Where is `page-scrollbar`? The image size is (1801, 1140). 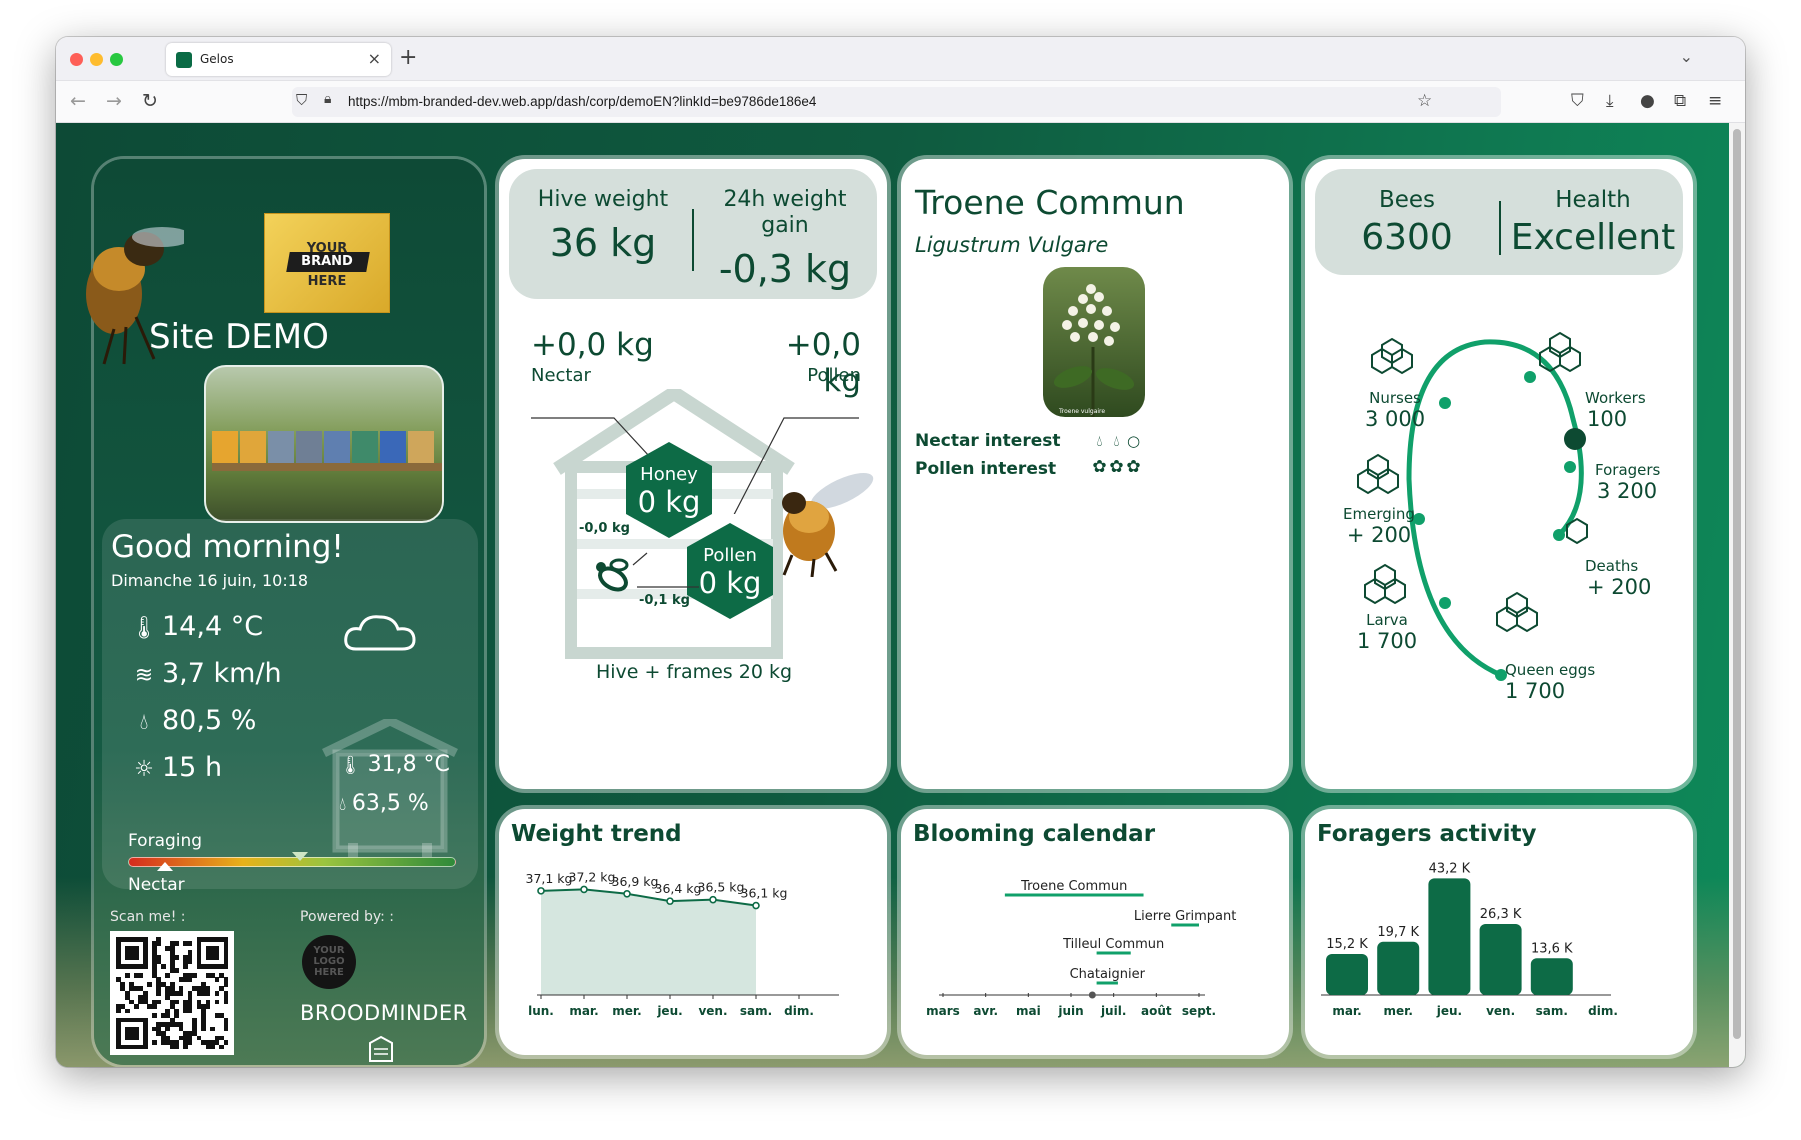
page-scrollbar is located at coordinates (1737, 595).